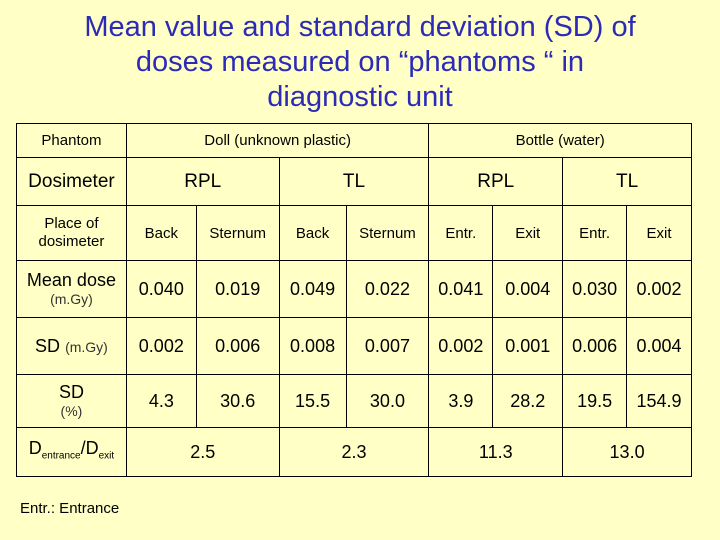 This screenshot has width=720, height=540. What do you see at coordinates (360, 97) in the screenshot?
I see `title-line-3: diagnostic unit` at bounding box center [360, 97].